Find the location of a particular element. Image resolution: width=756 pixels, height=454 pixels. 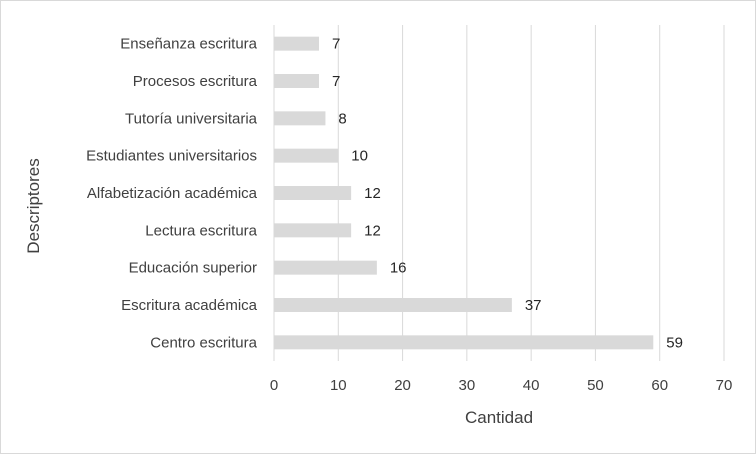

x-tick-label: 20 is located at coordinates (402, 385).